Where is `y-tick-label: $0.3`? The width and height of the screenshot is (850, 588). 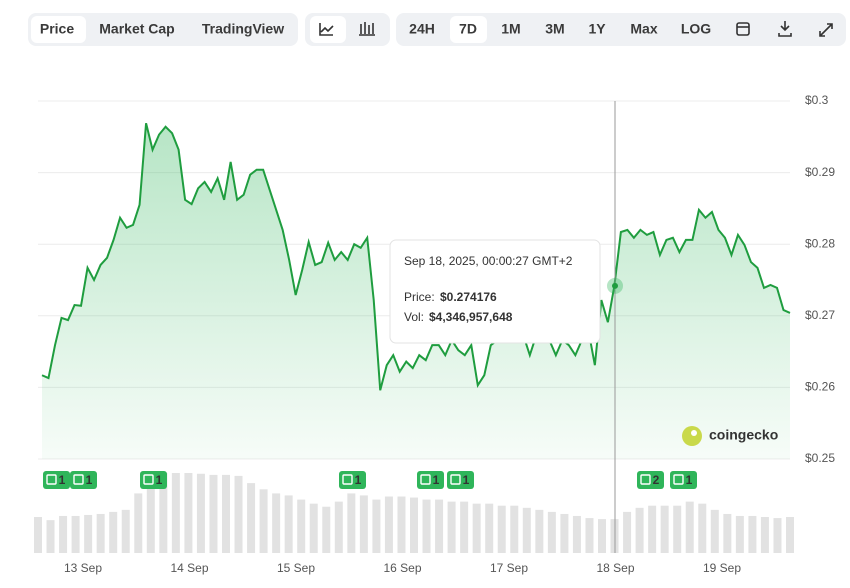 y-tick-label: $0.3 is located at coordinates (817, 100).